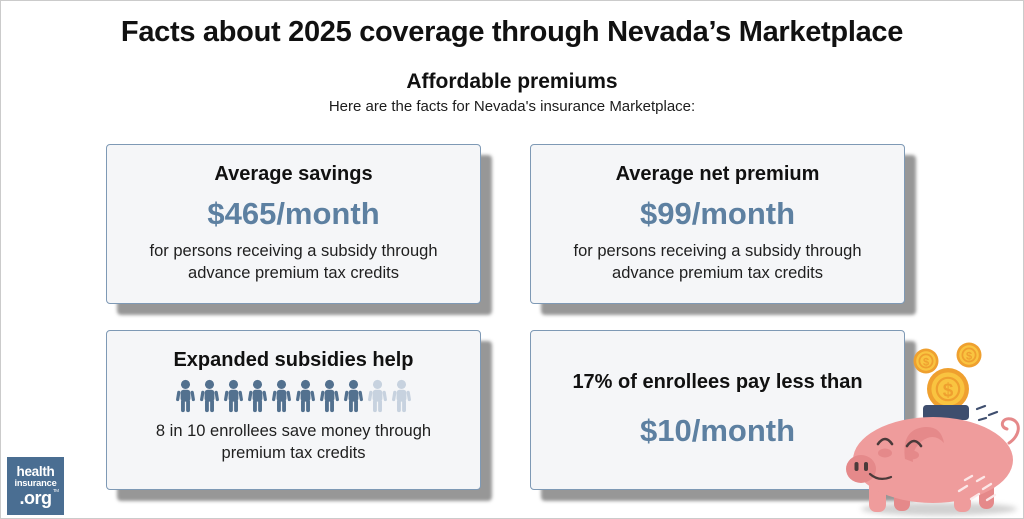 Image resolution: width=1024 pixels, height=519 pixels. I want to click on pig-body, so click(933, 460).